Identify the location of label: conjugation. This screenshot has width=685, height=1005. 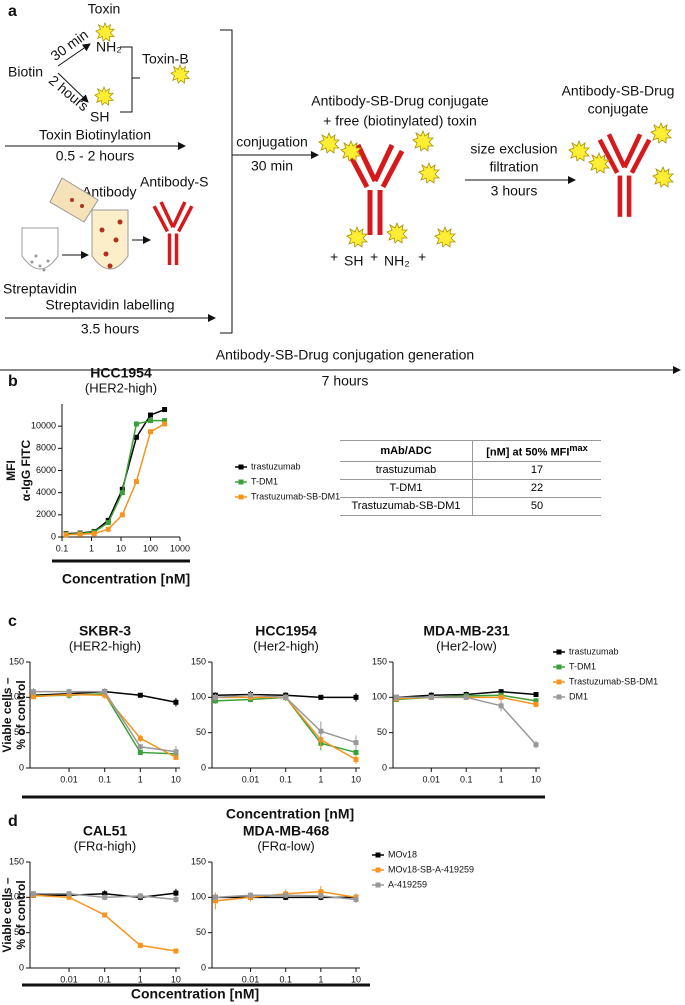
(272, 142).